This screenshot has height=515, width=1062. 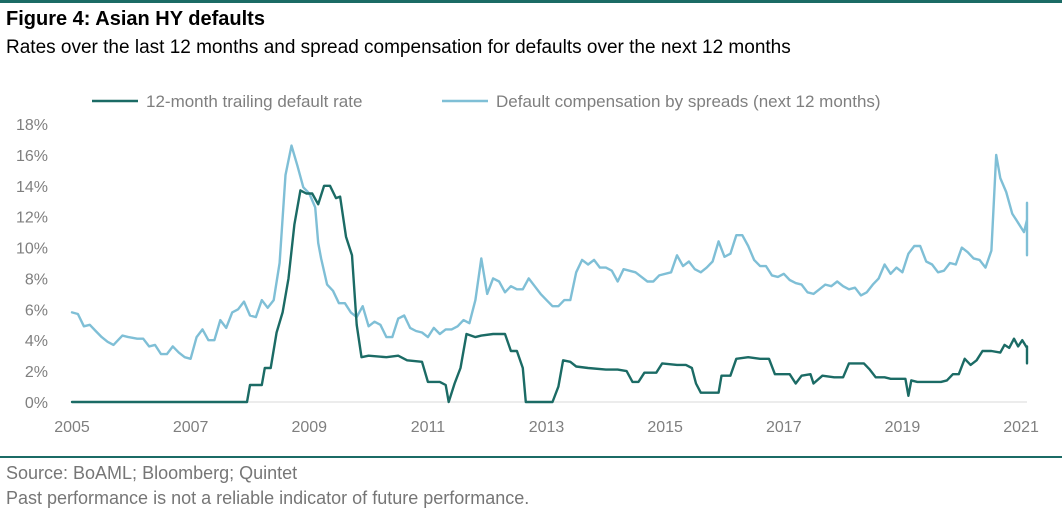 What do you see at coordinates (36, 403) in the screenshot?
I see `y-tick-label: 0%` at bounding box center [36, 403].